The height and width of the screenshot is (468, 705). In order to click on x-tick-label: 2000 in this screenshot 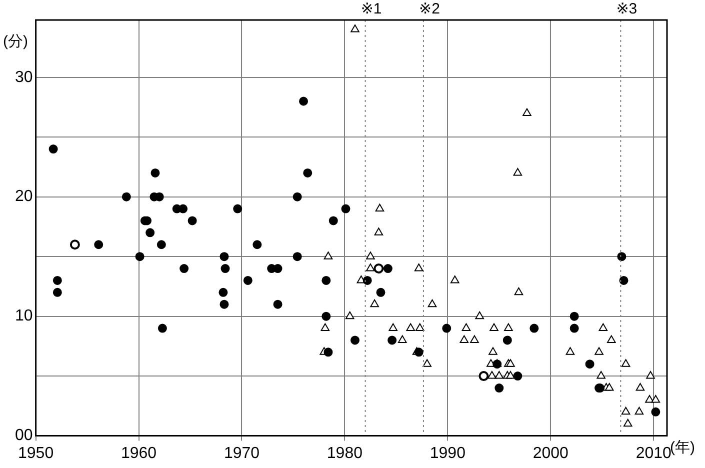, I will do `click(550, 453)`.